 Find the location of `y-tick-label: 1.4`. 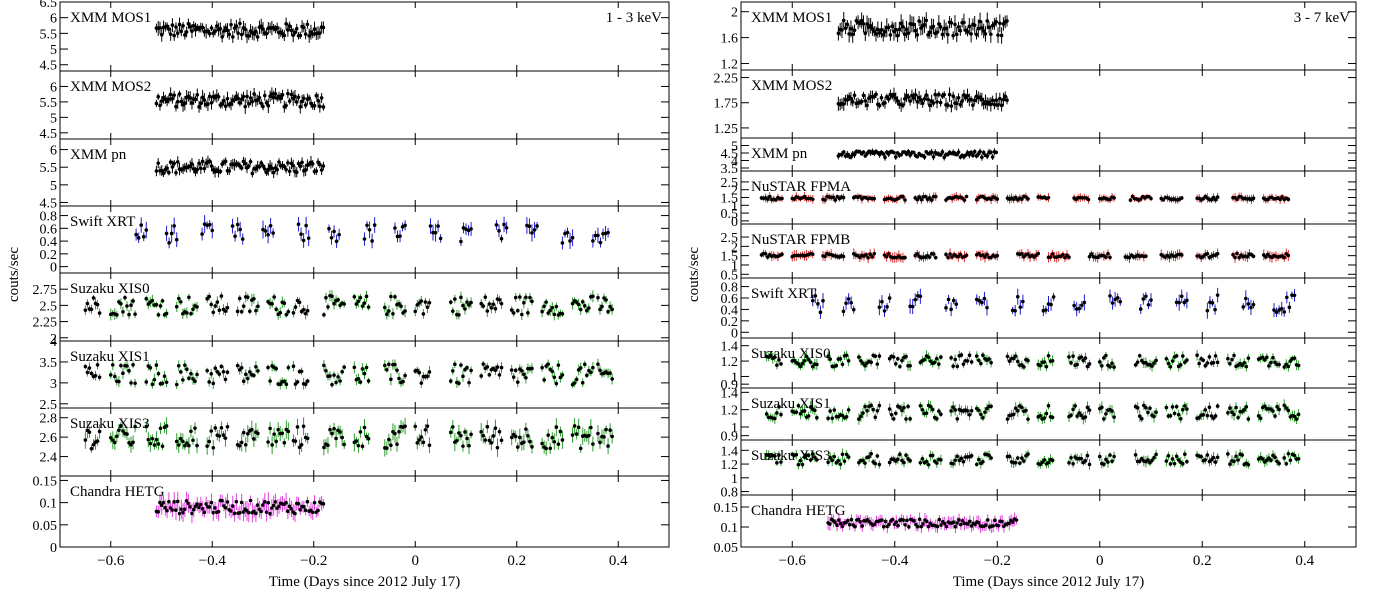

y-tick-label: 1.4 is located at coordinates (730, 347).